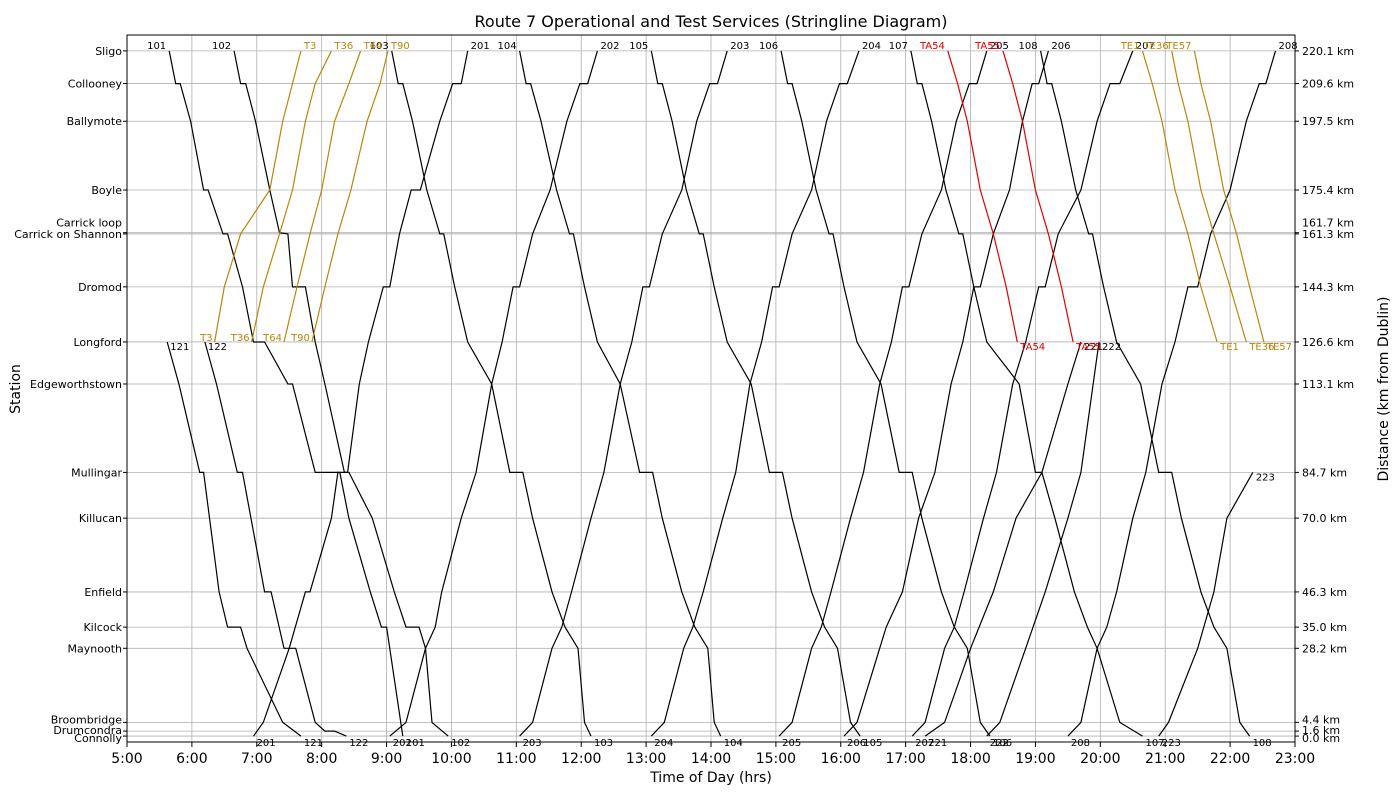 Image resolution: width=1400 pixels, height=800 pixels. I want to click on service-label-104: 104, so click(733, 743).